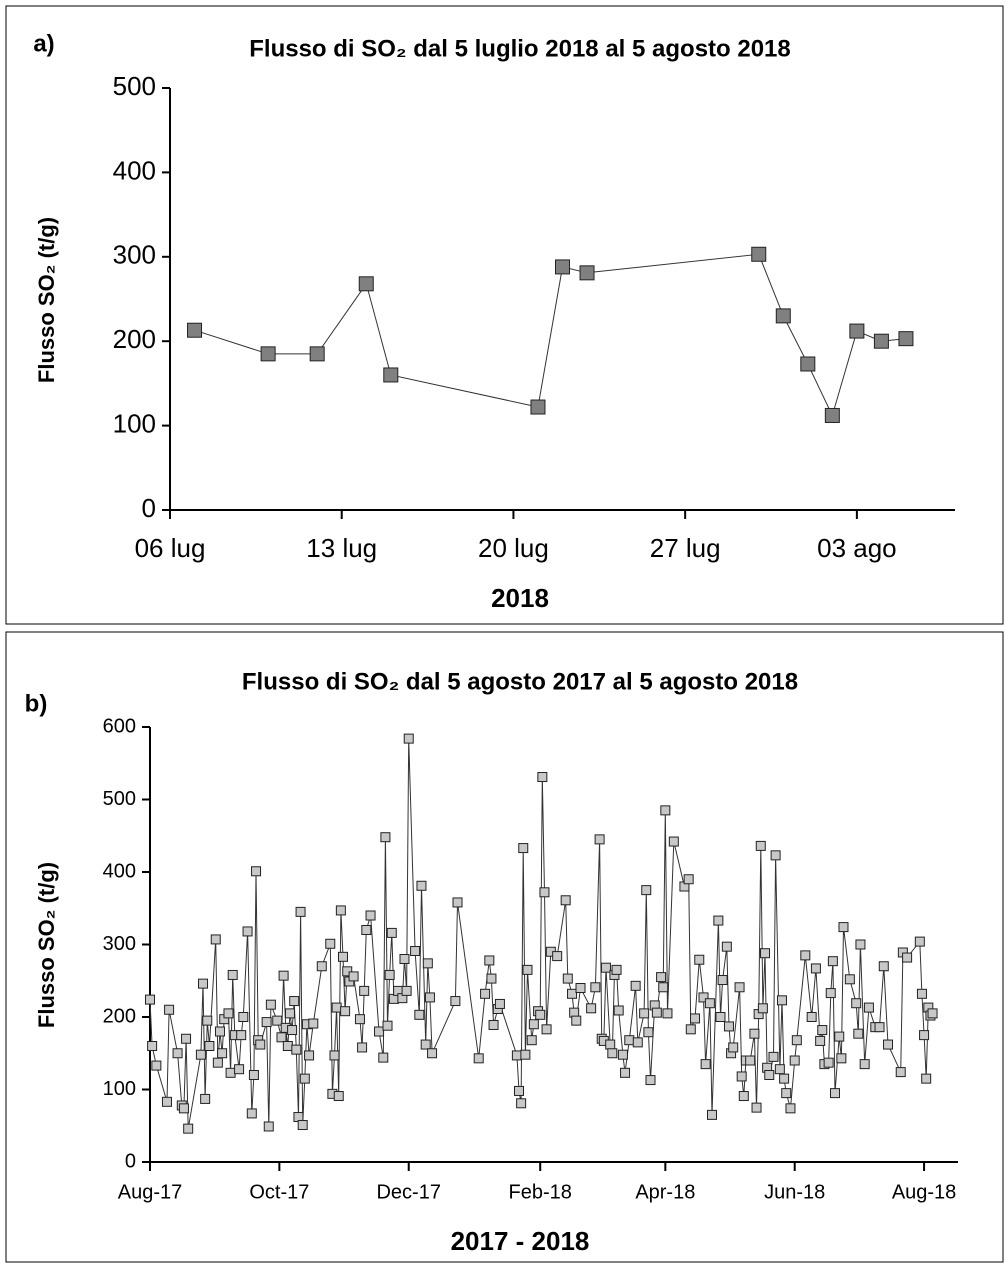 This screenshot has width=1008, height=1263. Describe the element at coordinates (43, 43) in the screenshot. I see `panel-label: a)` at that location.